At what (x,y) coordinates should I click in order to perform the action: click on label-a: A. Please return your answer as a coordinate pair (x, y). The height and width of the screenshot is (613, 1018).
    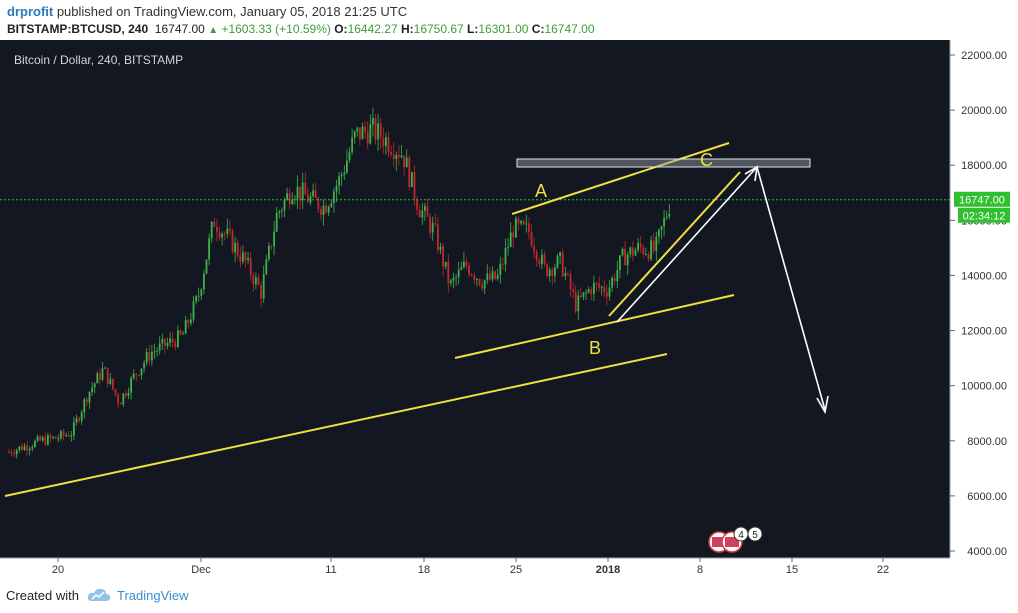
    Looking at the image, I should click on (541, 191).